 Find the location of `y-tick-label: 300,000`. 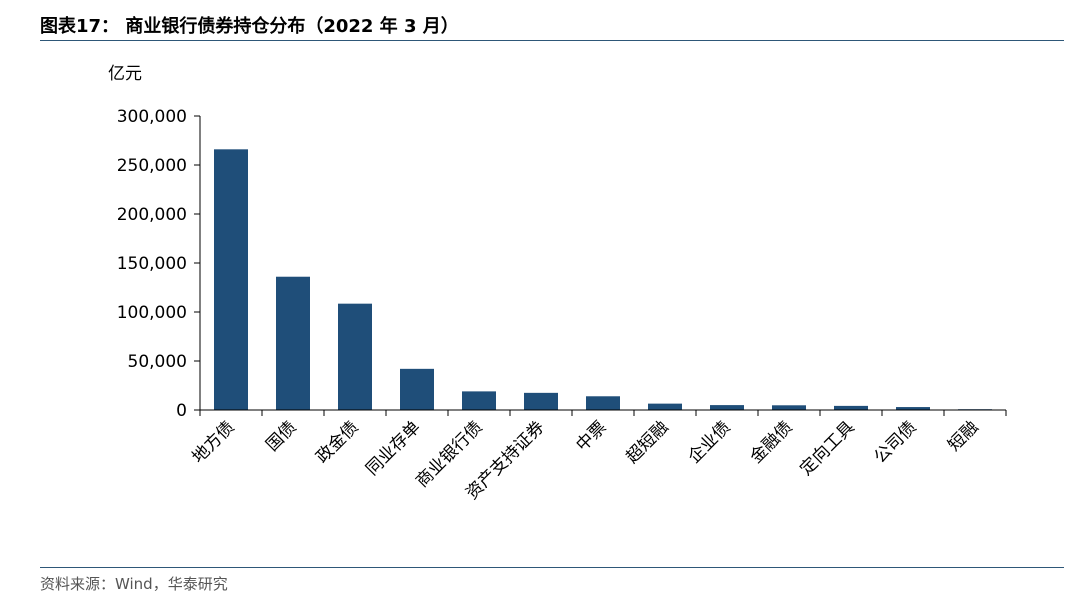

y-tick-label: 300,000 is located at coordinates (152, 117).